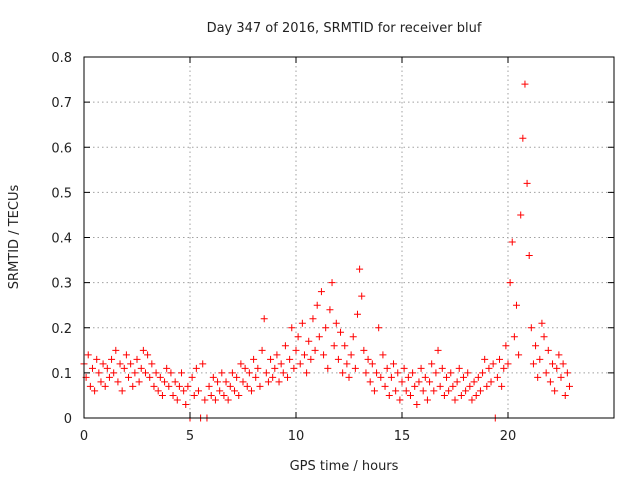 This screenshot has height=480, width=640. I want to click on y-tick-label: 0, so click(68, 419).